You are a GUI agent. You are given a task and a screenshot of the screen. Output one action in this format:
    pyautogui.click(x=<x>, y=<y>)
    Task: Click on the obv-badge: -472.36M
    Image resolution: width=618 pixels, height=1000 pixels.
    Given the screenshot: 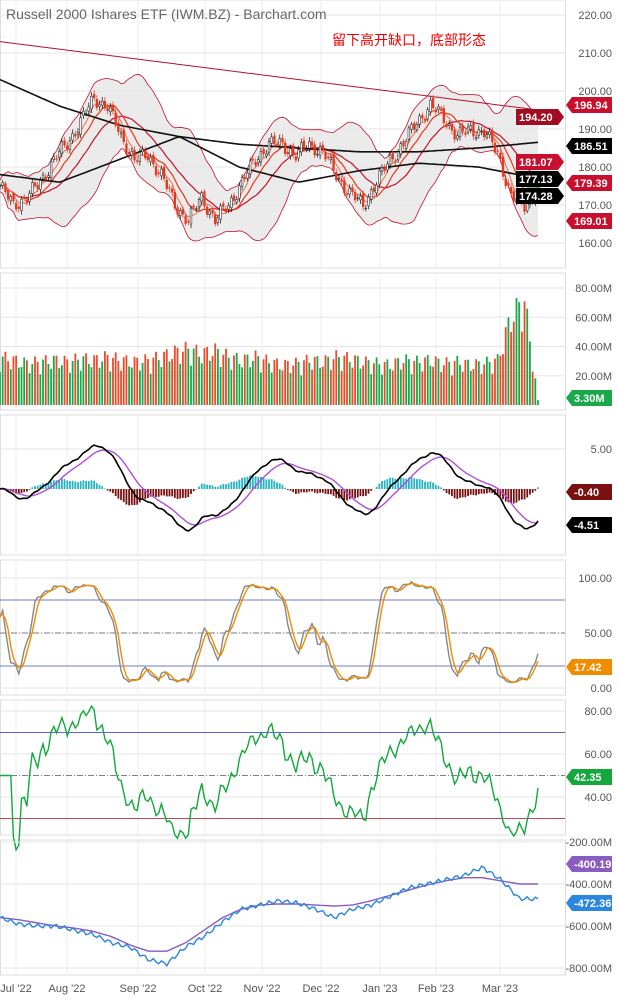 What is the action you would take?
    pyautogui.click(x=592, y=903)
    